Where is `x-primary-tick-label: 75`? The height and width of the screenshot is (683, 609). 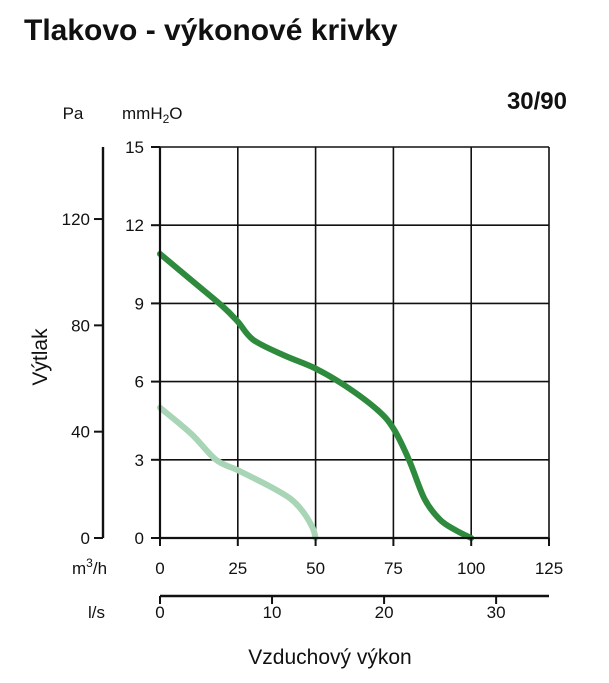 x-primary-tick-label: 75 is located at coordinates (393, 568).